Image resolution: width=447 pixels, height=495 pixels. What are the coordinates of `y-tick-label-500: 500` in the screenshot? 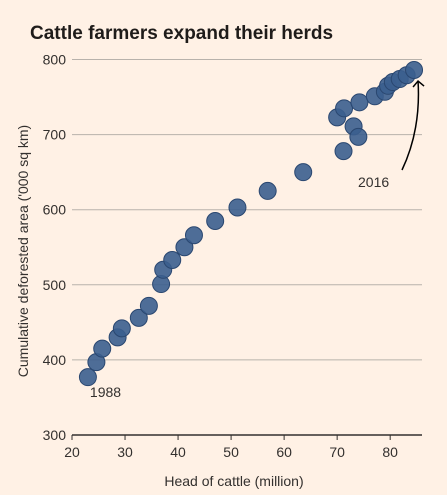 It's located at (55, 285).